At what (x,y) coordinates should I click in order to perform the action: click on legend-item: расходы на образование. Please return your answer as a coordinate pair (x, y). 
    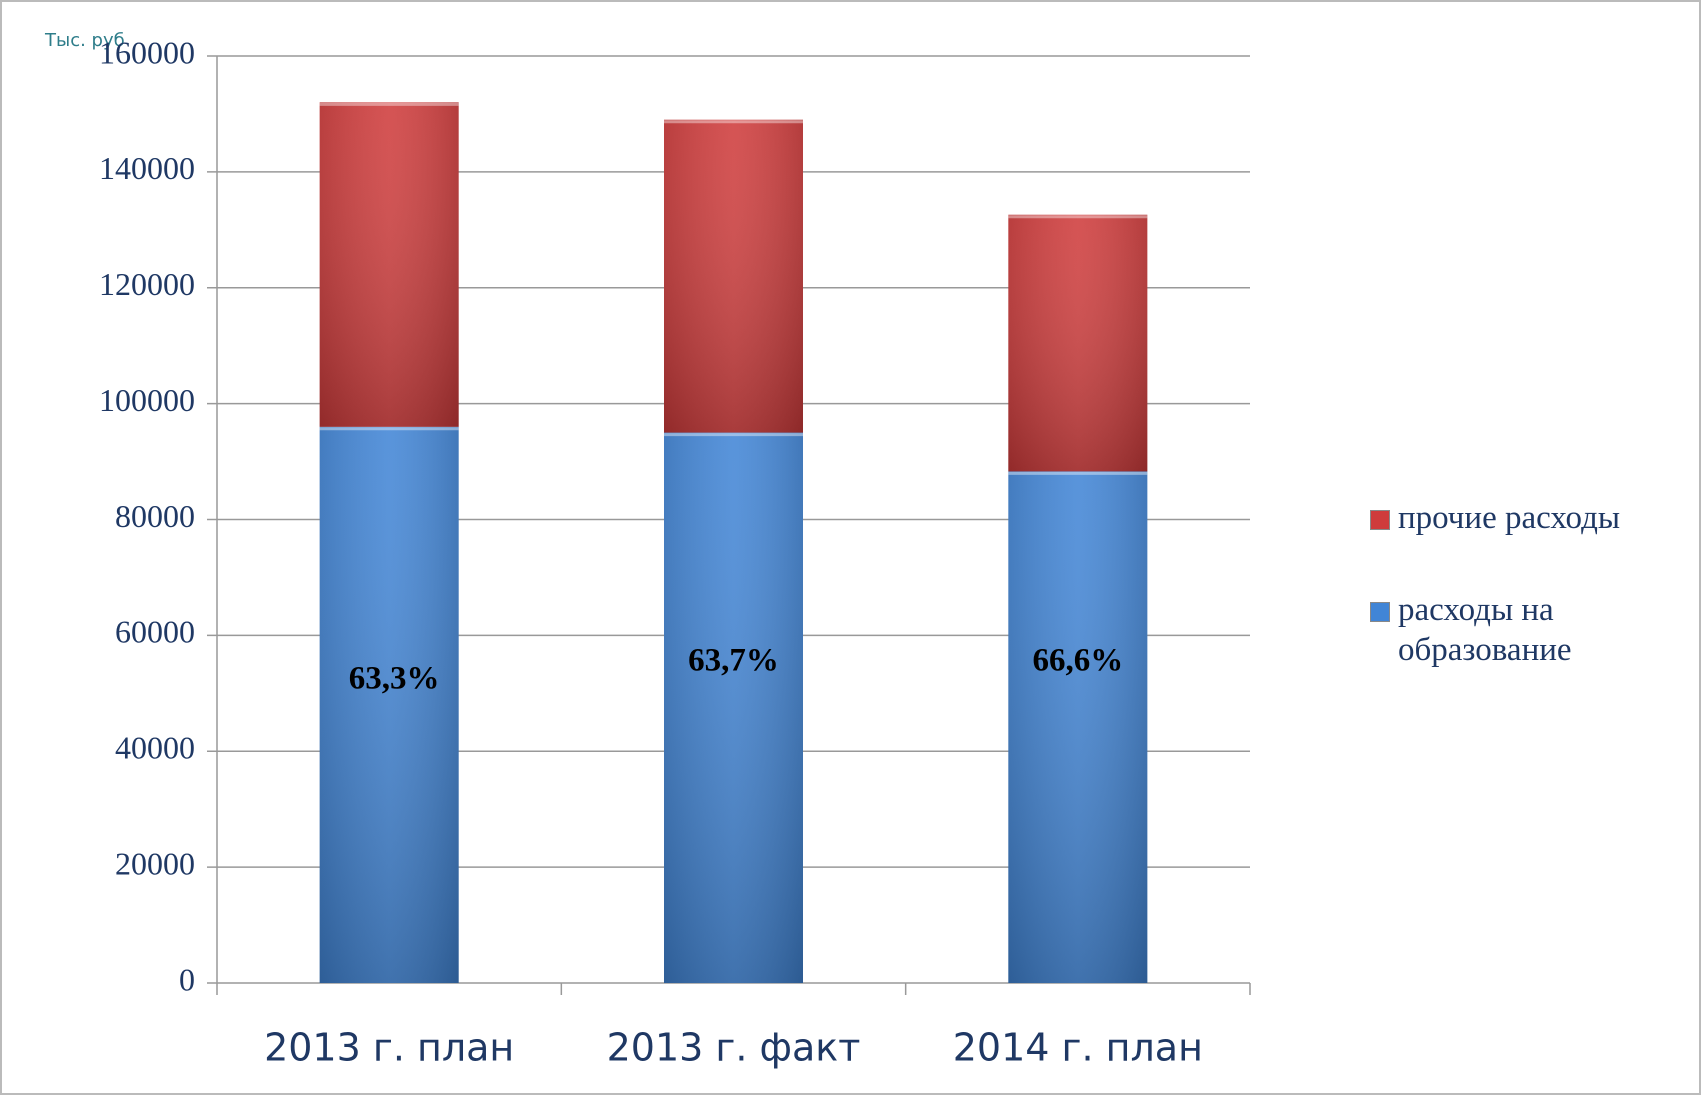
    Looking at the image, I should click on (1530, 630).